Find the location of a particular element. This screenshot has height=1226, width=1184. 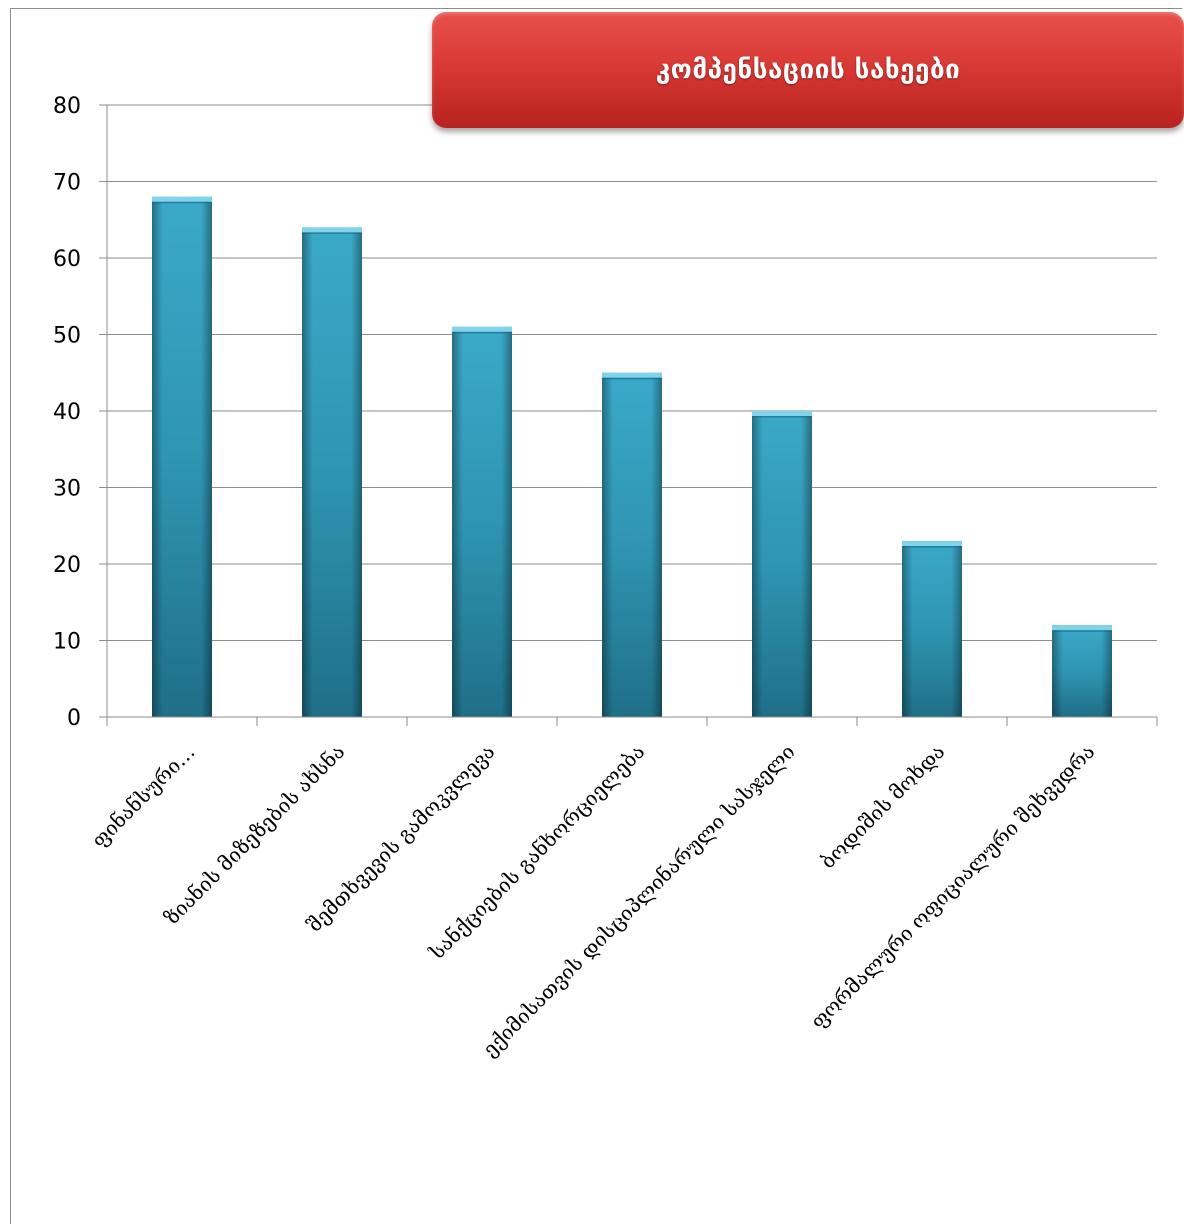

x-category-label: ექიმისათვის დისციპლინარული სასჯელი is located at coordinates (639, 901).